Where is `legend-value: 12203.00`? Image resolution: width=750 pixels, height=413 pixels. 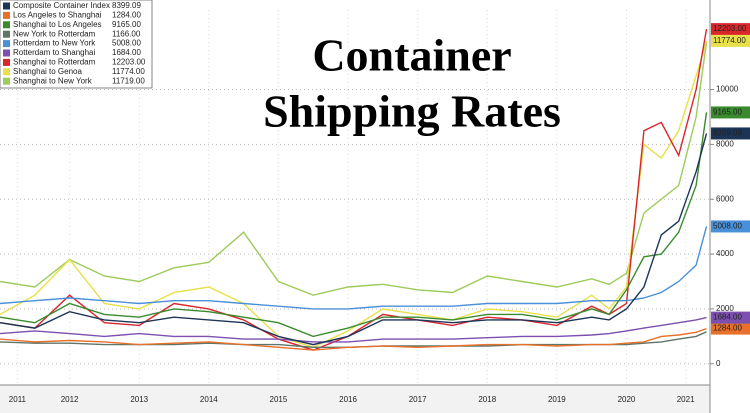
legend-value: 12203.00 is located at coordinates (129, 62).